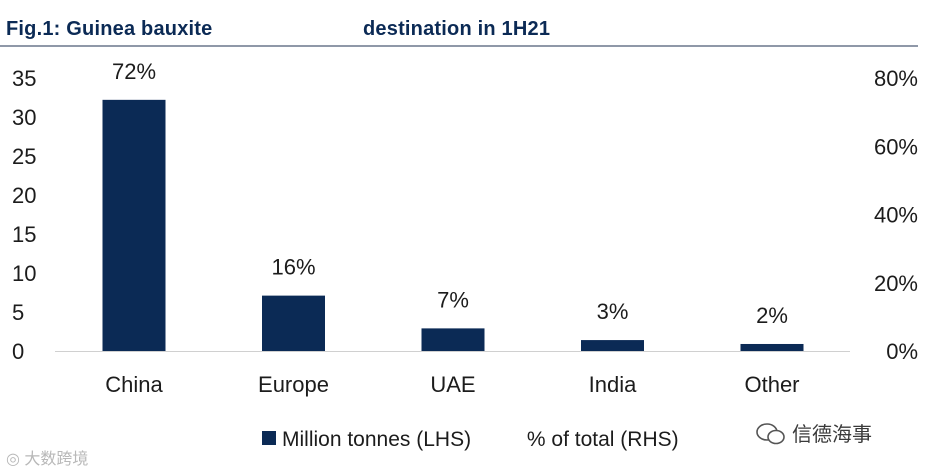 The width and height of the screenshot is (925, 472). Describe the element at coordinates (24, 156) in the screenshot. I see `left-tick-label: 25` at that location.